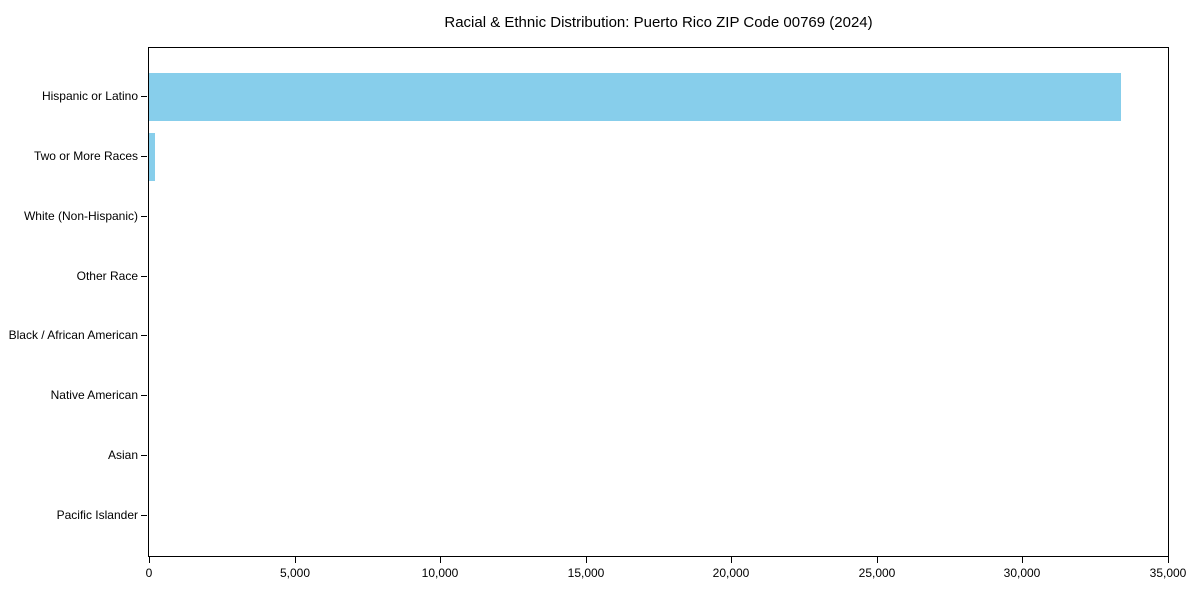 The height and width of the screenshot is (600, 1200). I want to click on x-tick-label: 15,000, so click(586, 573).